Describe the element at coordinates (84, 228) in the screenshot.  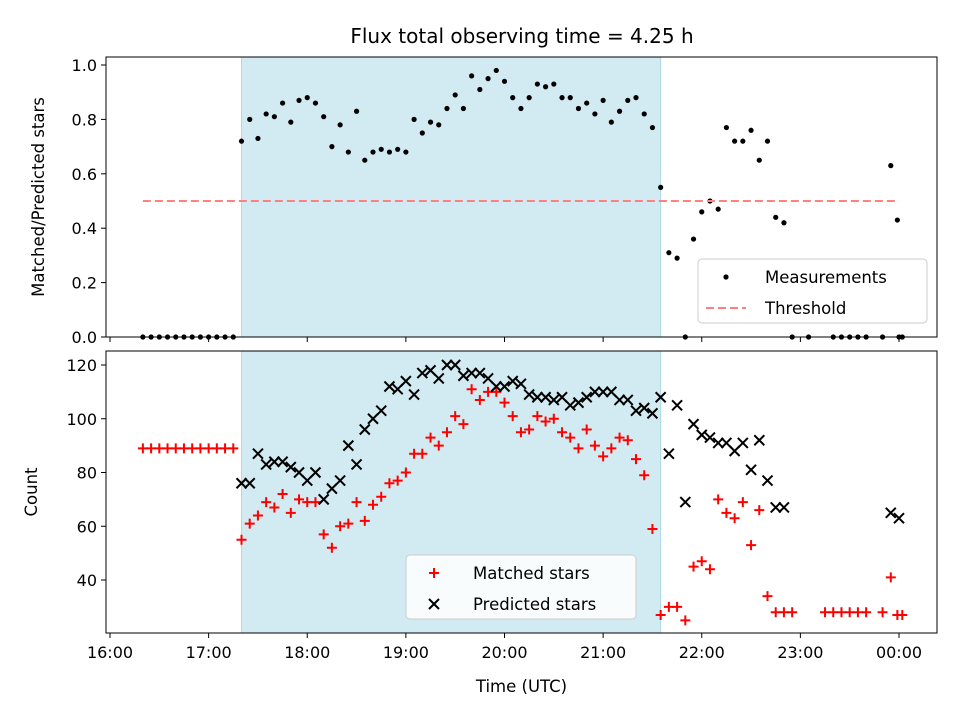
I see `y-tick-label: 0.4` at that location.